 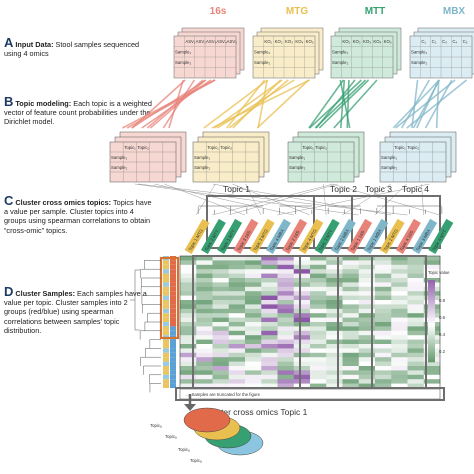 I want to click on feature-label: C₄, so click(x=454, y=41).